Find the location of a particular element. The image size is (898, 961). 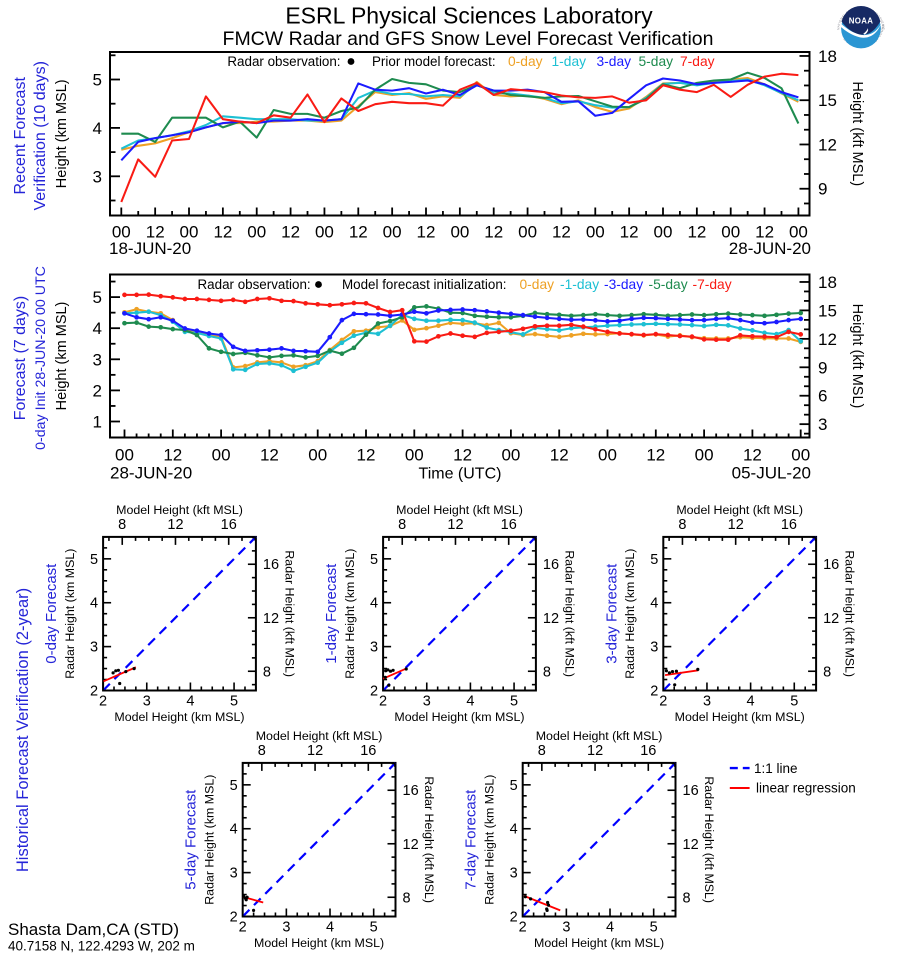

svg-text: 0-day is located at coordinates (525, 61).